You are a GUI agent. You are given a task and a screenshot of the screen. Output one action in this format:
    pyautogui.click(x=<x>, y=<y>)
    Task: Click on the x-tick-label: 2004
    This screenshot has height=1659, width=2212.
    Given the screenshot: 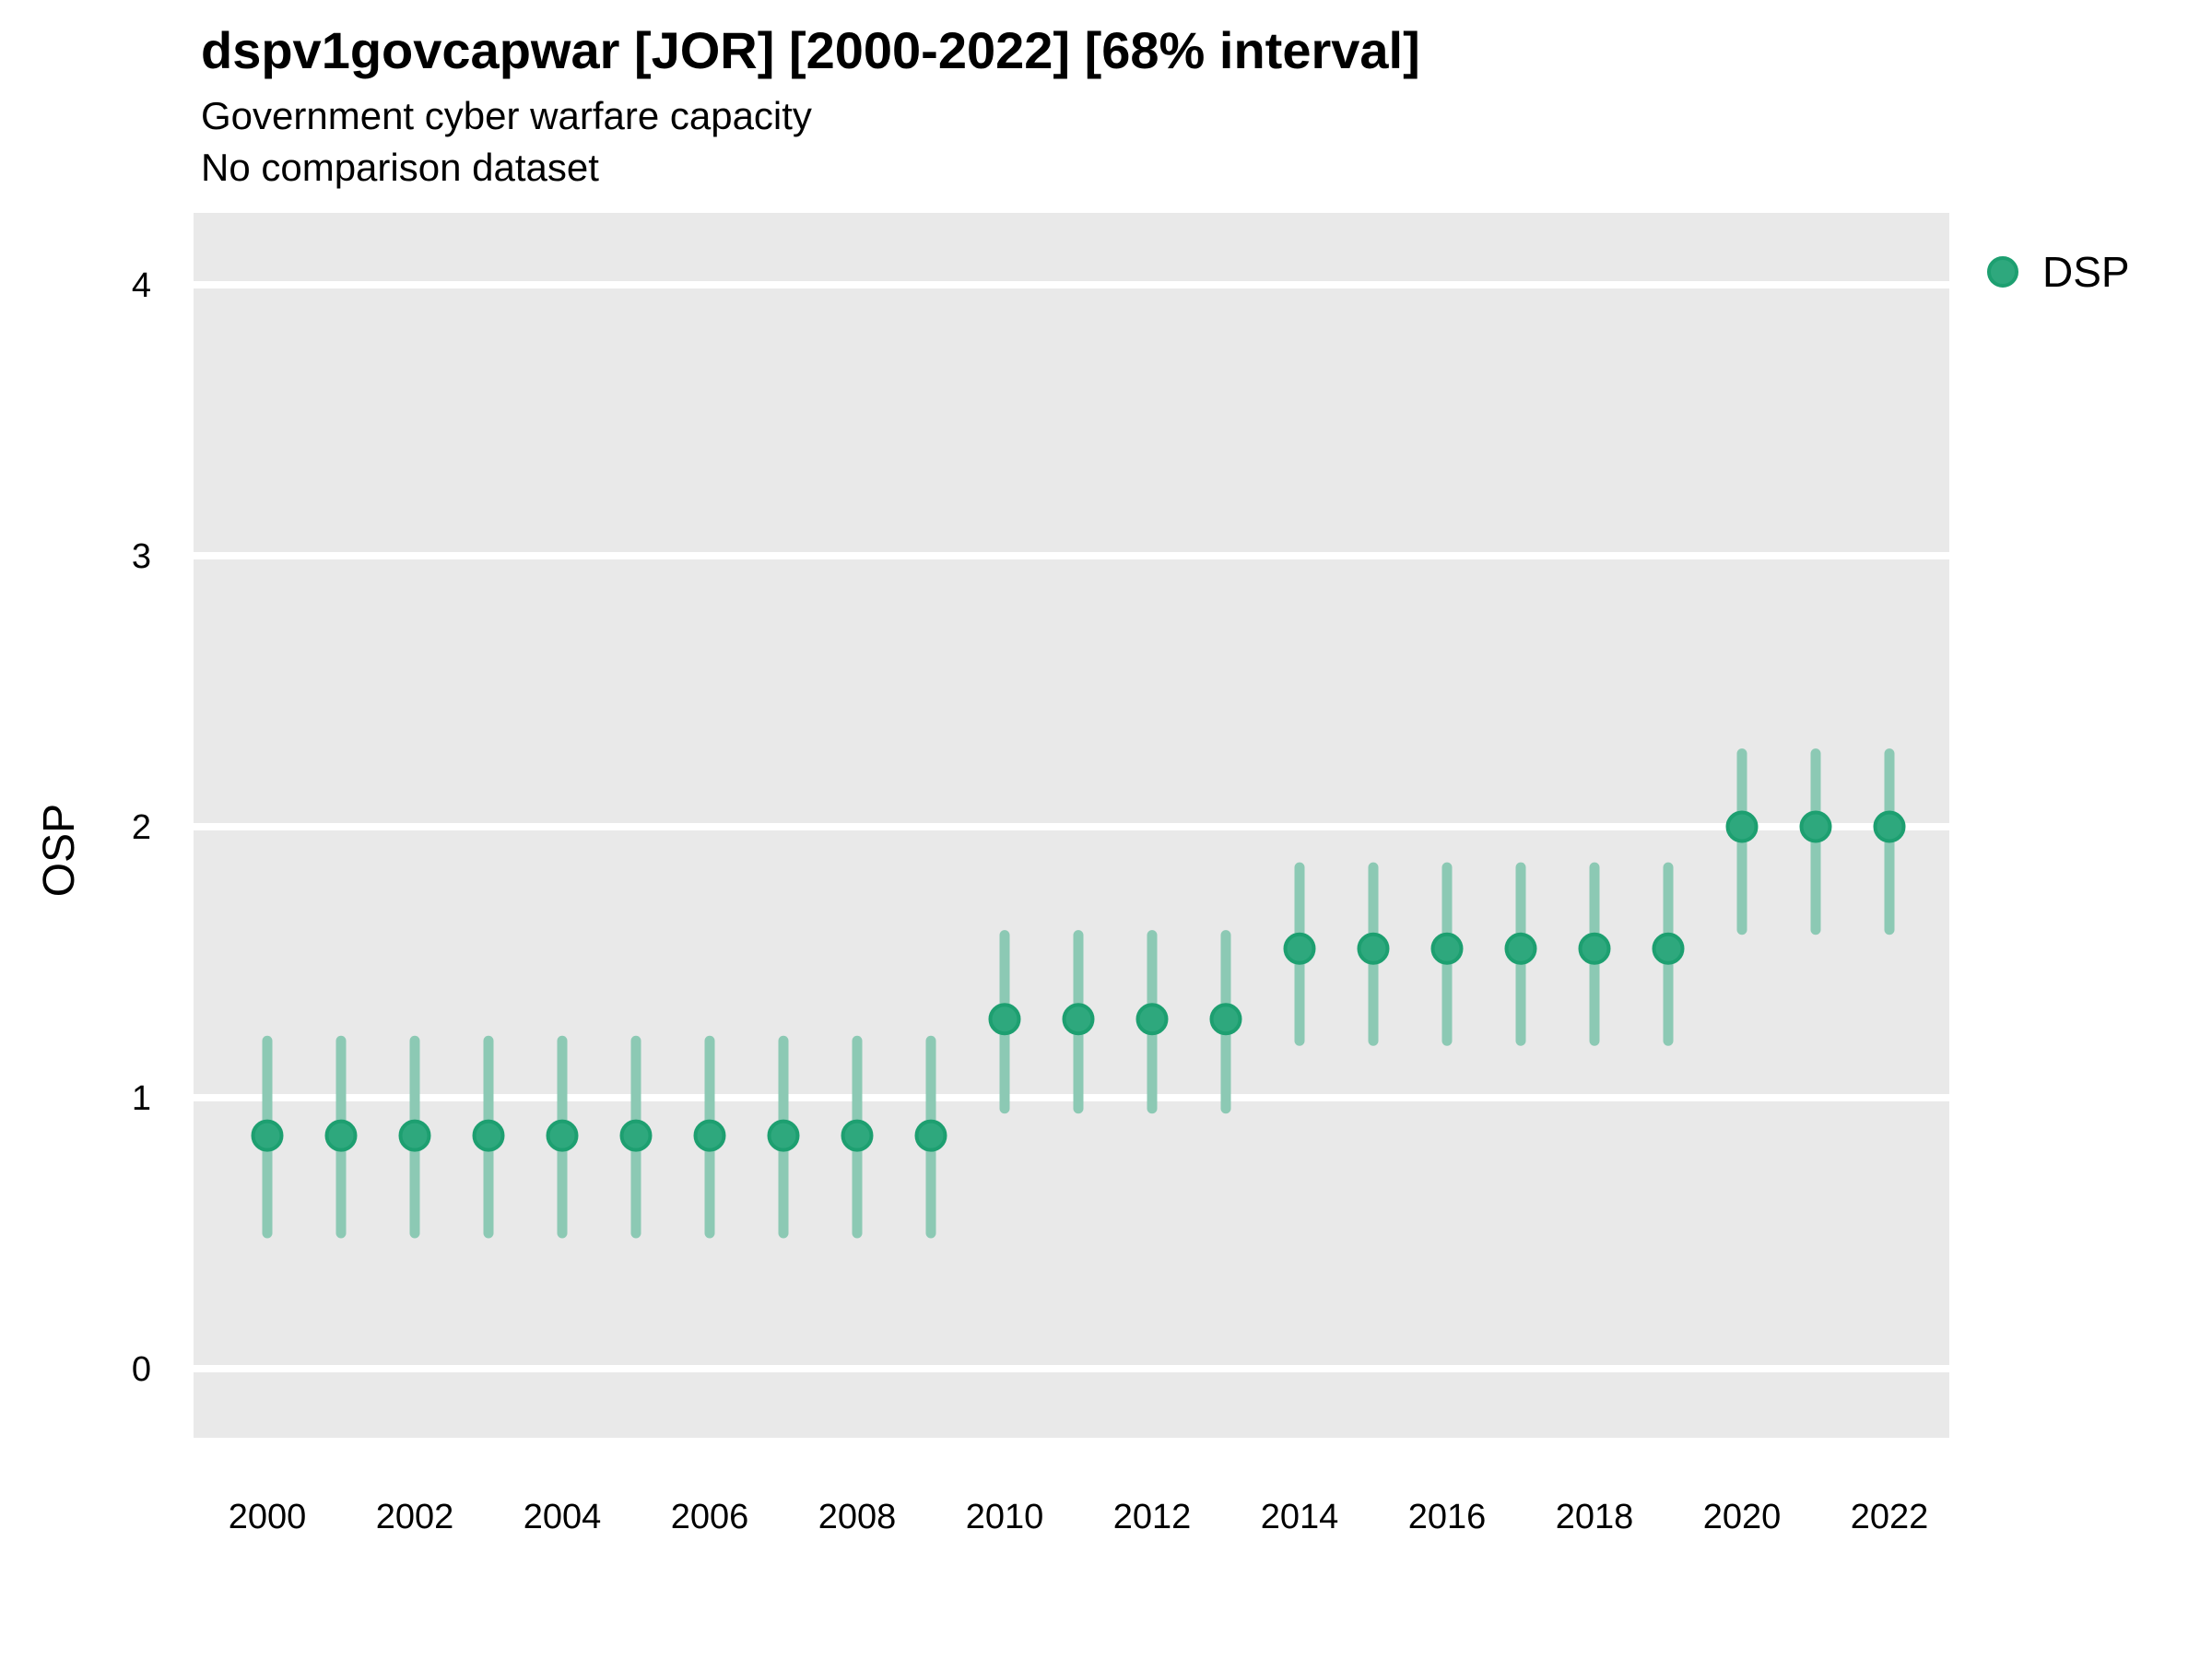 What is the action you would take?
    pyautogui.click(x=563, y=1517)
    